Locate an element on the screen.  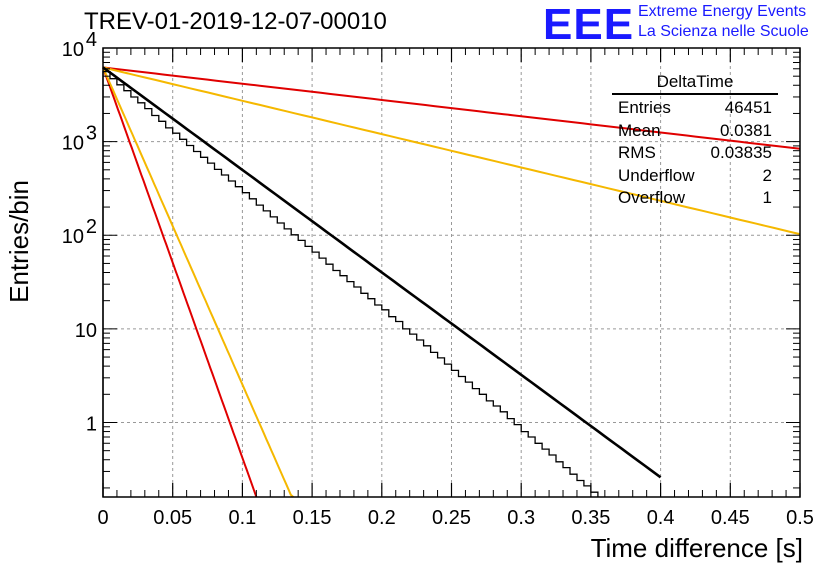
y-tick-exponent: 4 is located at coordinates (91, 40).